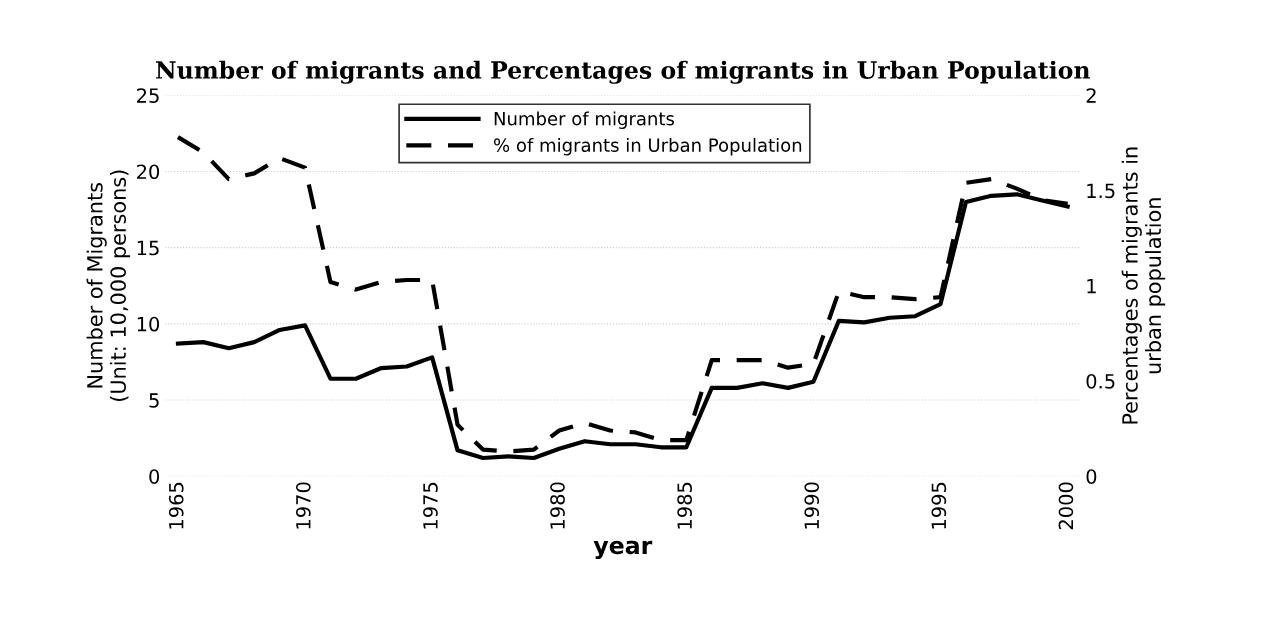 The width and height of the screenshot is (1271, 635). What do you see at coordinates (684, 505) in the screenshot?
I see `x-tick-label: 1985` at bounding box center [684, 505].